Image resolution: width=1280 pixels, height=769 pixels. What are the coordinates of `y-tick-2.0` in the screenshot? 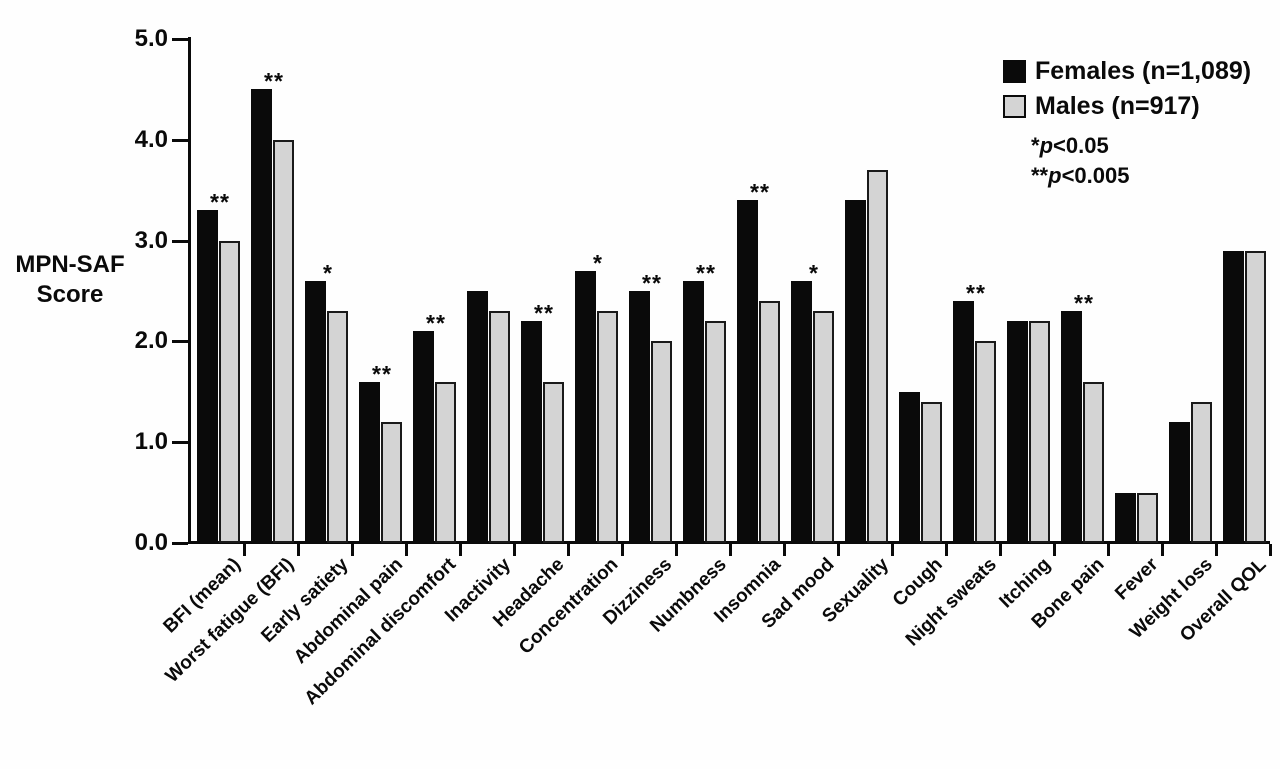 It's located at (180, 341).